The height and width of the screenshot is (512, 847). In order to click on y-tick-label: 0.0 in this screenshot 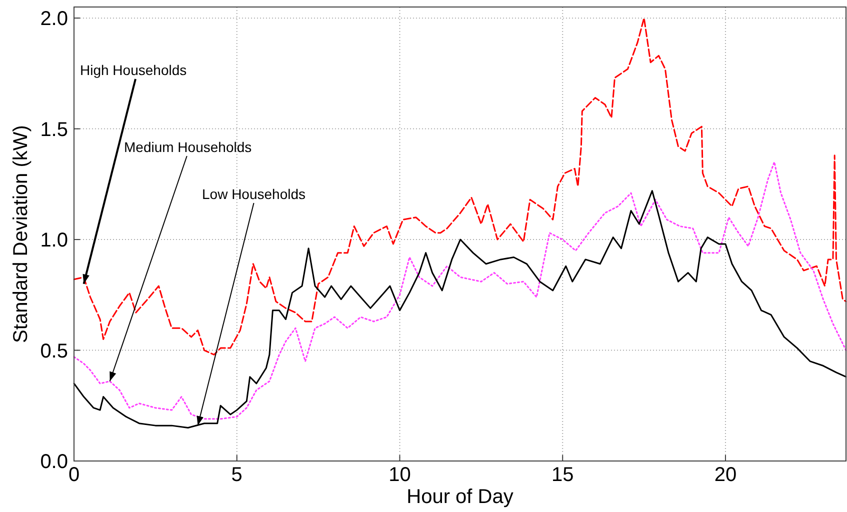, I will do `click(54, 462)`.